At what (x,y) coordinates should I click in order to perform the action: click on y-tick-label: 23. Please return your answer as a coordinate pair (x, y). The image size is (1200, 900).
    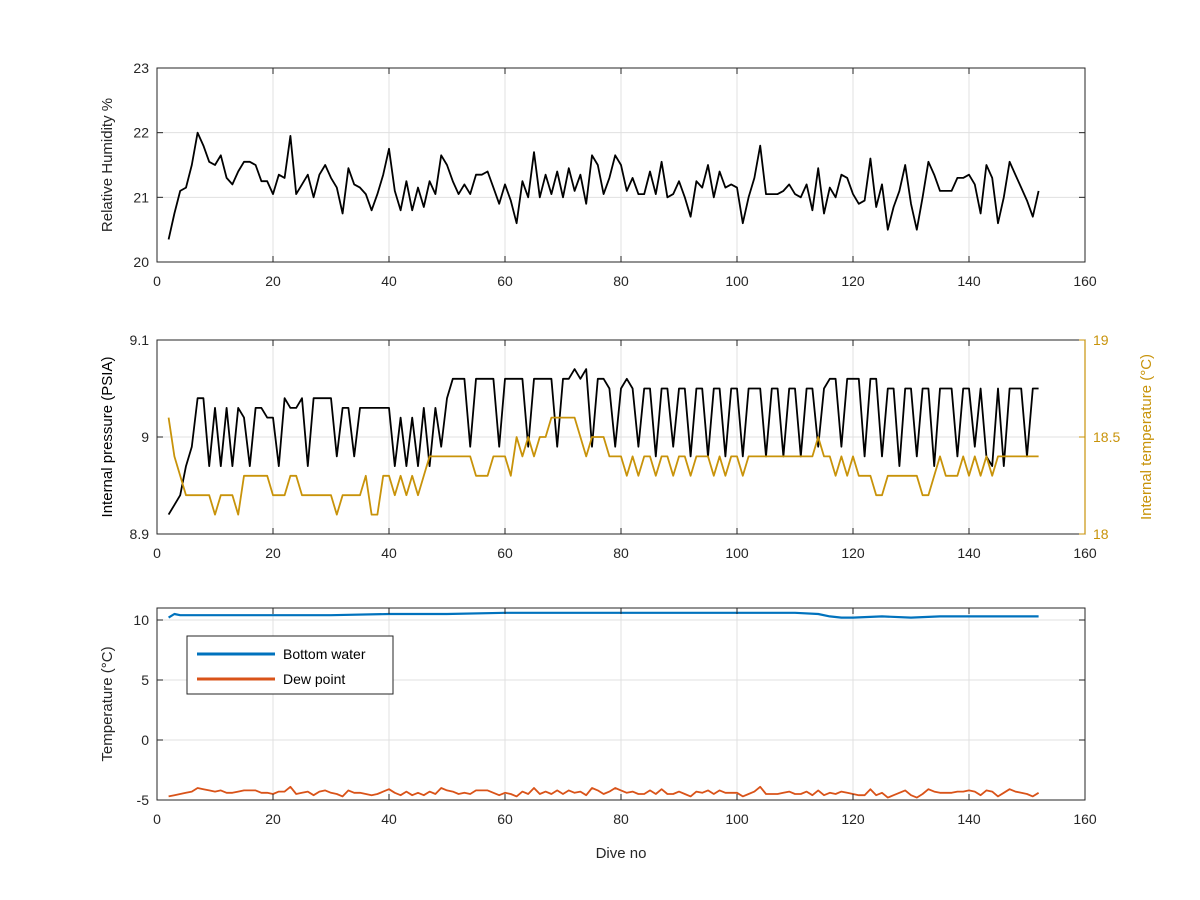
    Looking at the image, I should click on (141, 68).